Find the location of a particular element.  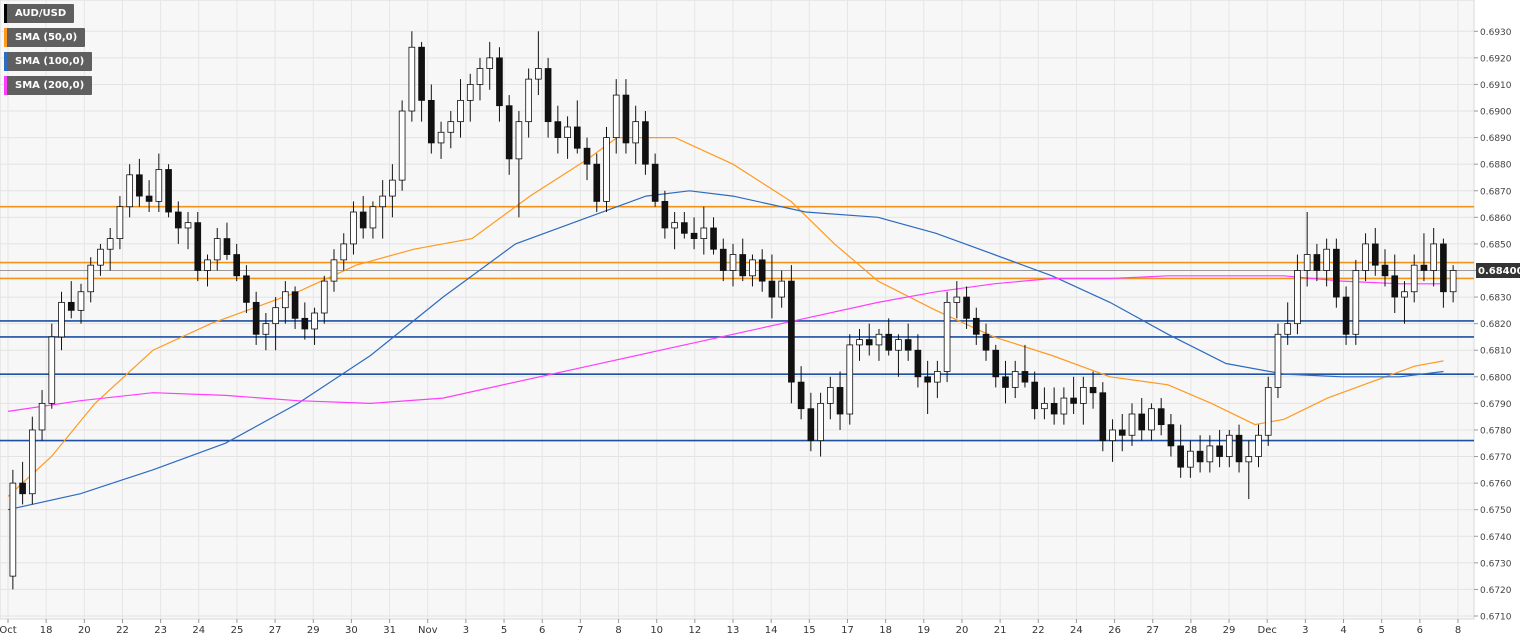

y-tick-label: 0.6730 is located at coordinates (1496, 564).